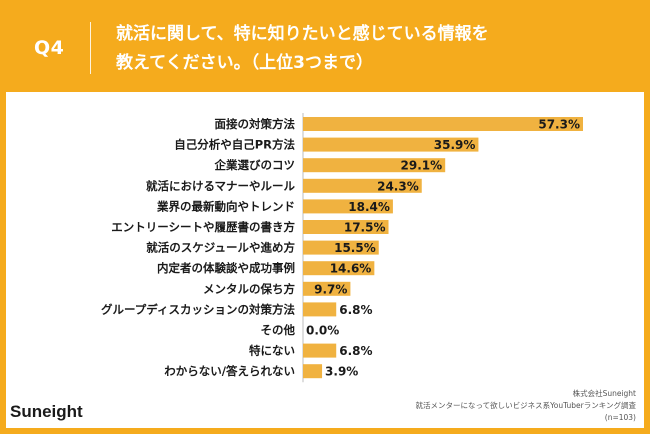  Describe the element at coordinates (203, 227) in the screenshot. I see `category-label: エントリーシートや履歴書の書き方` at that location.